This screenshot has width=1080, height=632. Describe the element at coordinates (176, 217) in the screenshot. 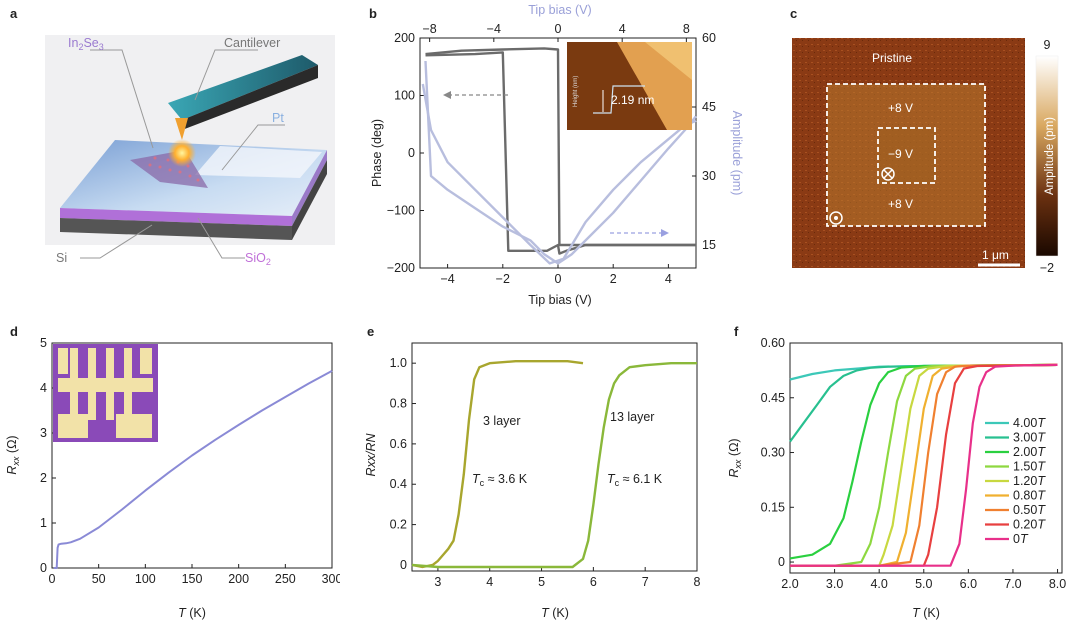

I see `oxide-layer` at that location.